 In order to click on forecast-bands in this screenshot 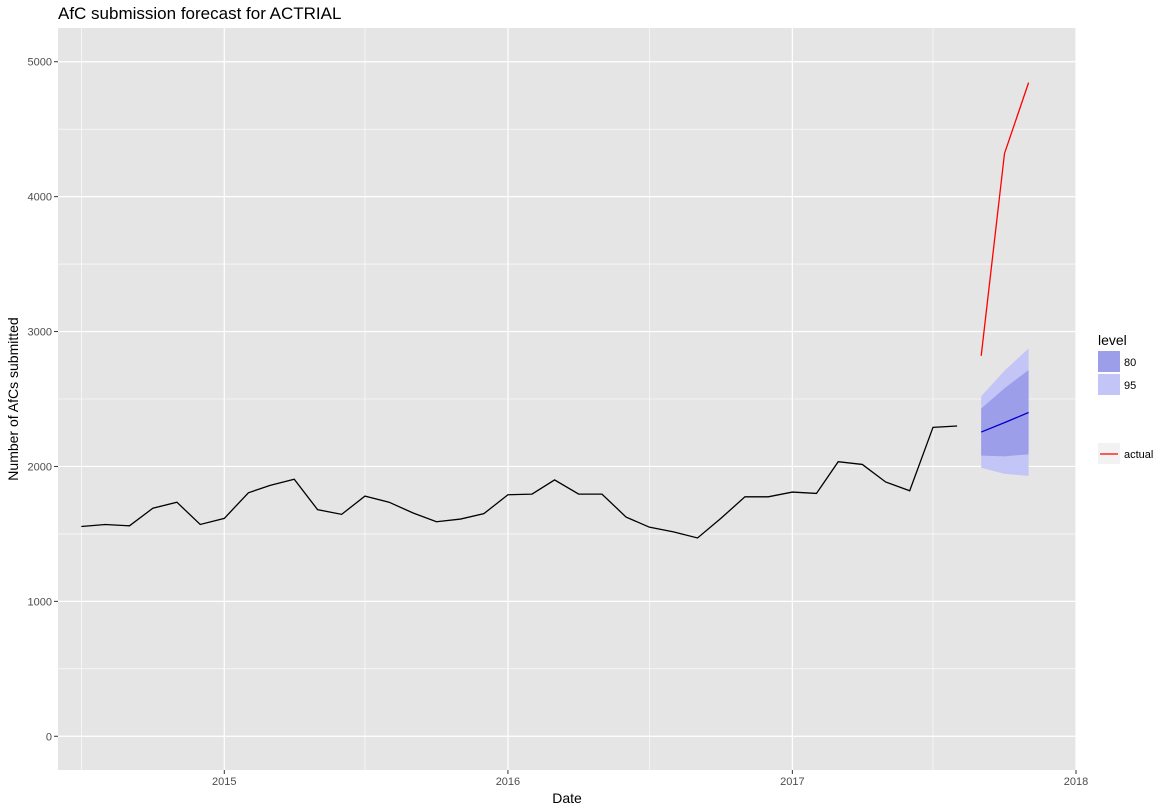, I will do `click(1005, 412)`.